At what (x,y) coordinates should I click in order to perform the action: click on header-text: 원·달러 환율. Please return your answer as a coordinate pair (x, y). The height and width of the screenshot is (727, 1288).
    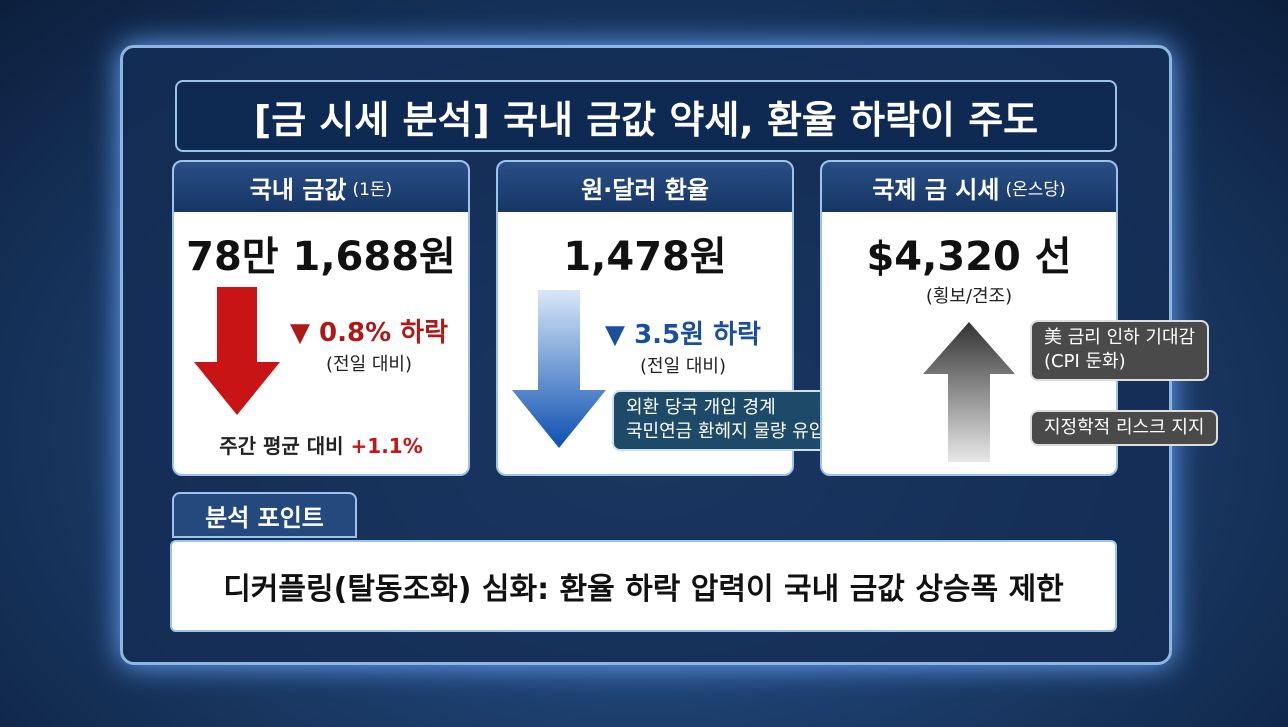
    Looking at the image, I should click on (645, 189).